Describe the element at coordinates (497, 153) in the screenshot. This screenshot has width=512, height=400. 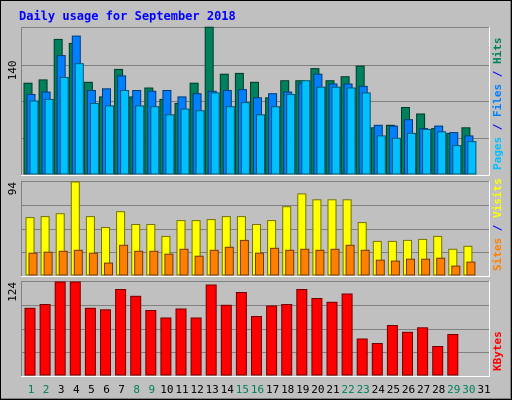
I see `legend-text: Pages` at that location.